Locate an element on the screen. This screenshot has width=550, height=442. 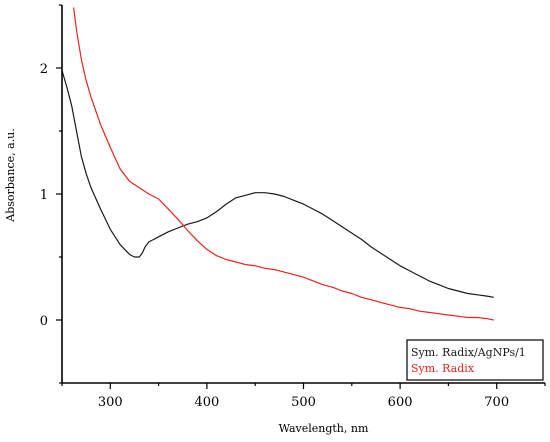
x-tick-label: 400 is located at coordinates (206, 402).